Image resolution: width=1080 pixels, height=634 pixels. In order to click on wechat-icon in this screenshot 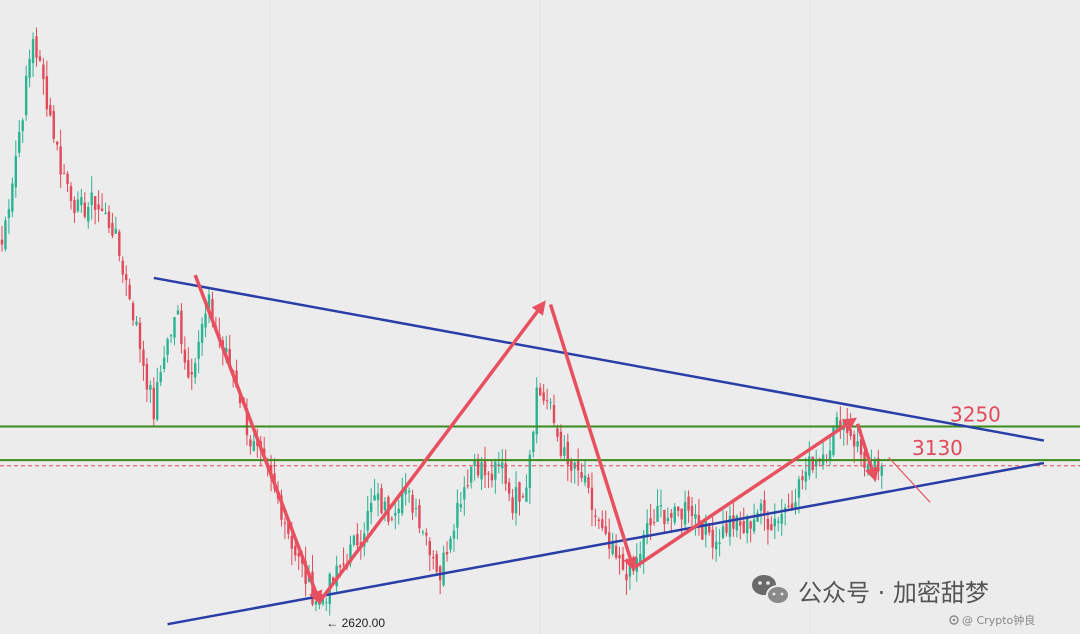, I will do `click(771, 590)`.